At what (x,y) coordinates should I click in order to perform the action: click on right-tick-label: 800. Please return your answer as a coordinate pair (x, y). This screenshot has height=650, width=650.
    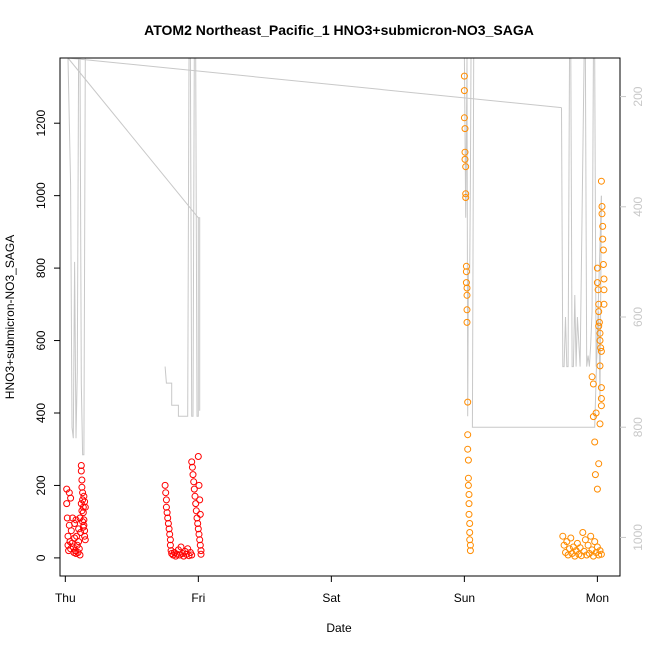
    Looking at the image, I should click on (638, 427).